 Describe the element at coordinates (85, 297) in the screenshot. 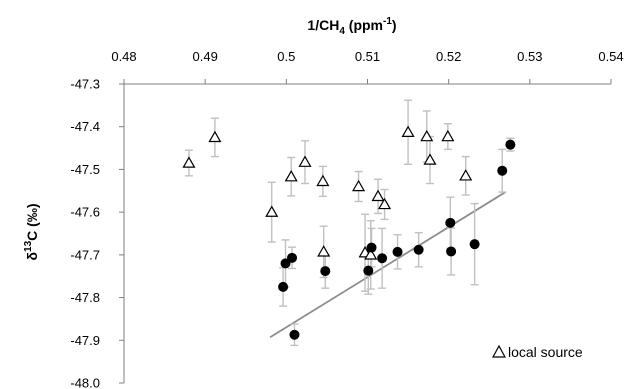

I see `y-tick-label: -47.8` at that location.